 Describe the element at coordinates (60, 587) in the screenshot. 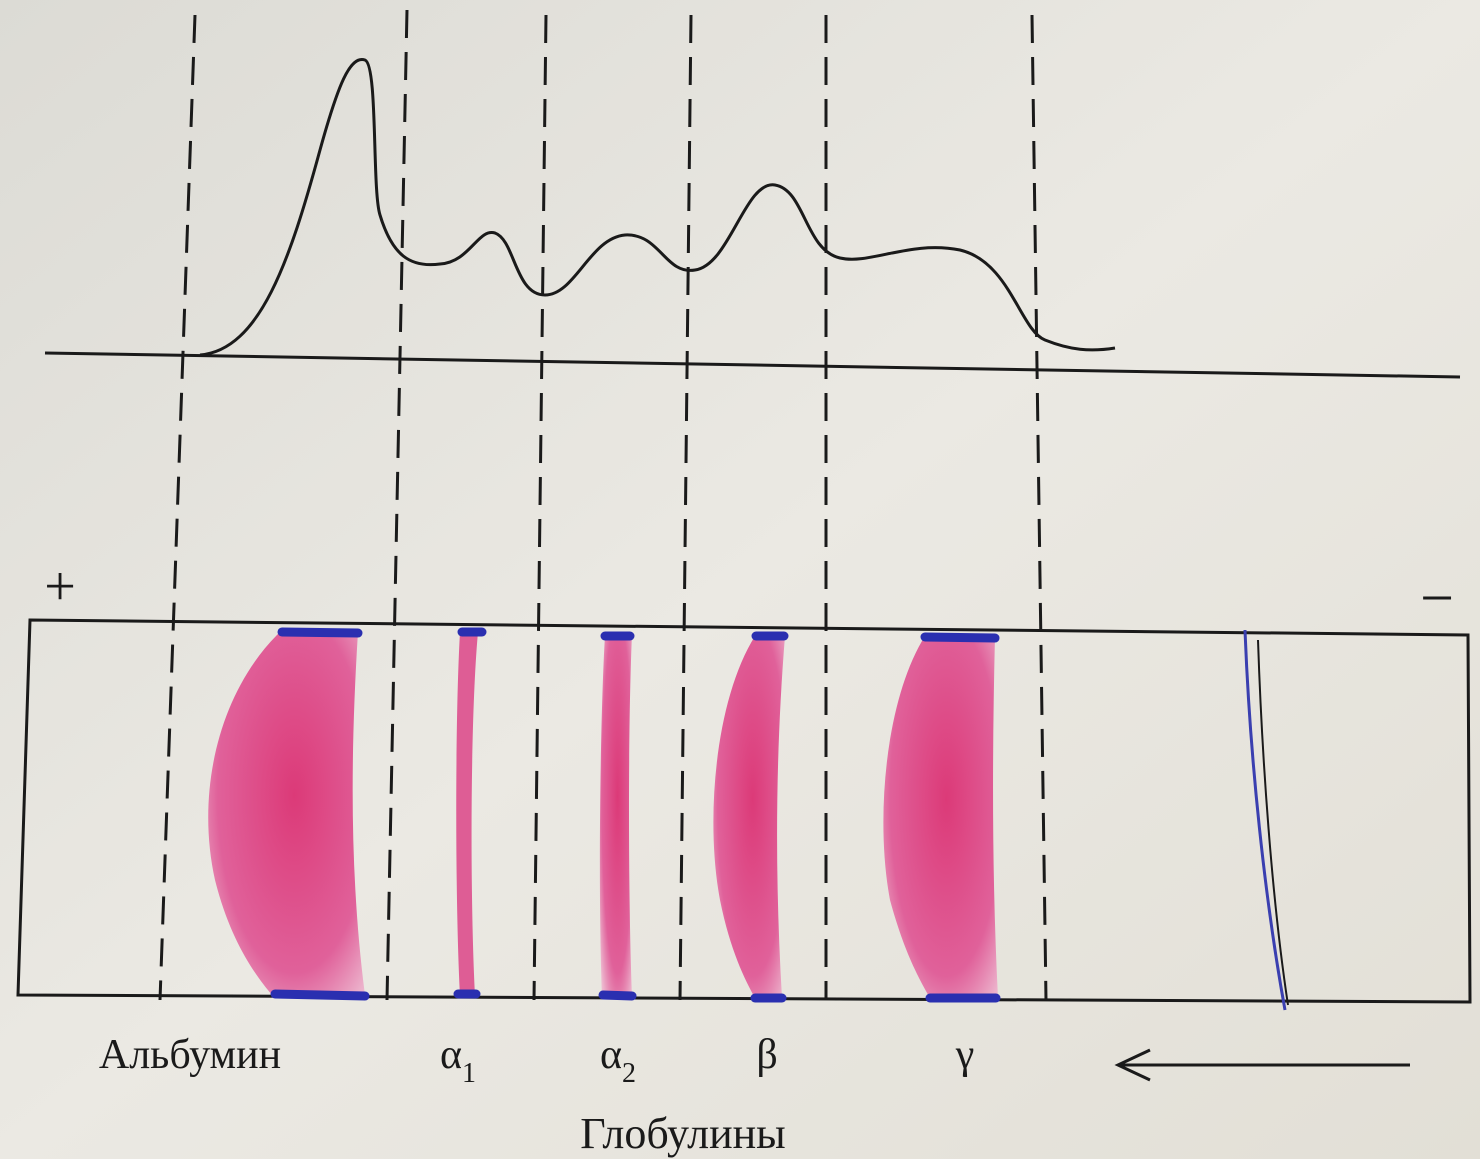

I see `electrode-plus: +` at that location.